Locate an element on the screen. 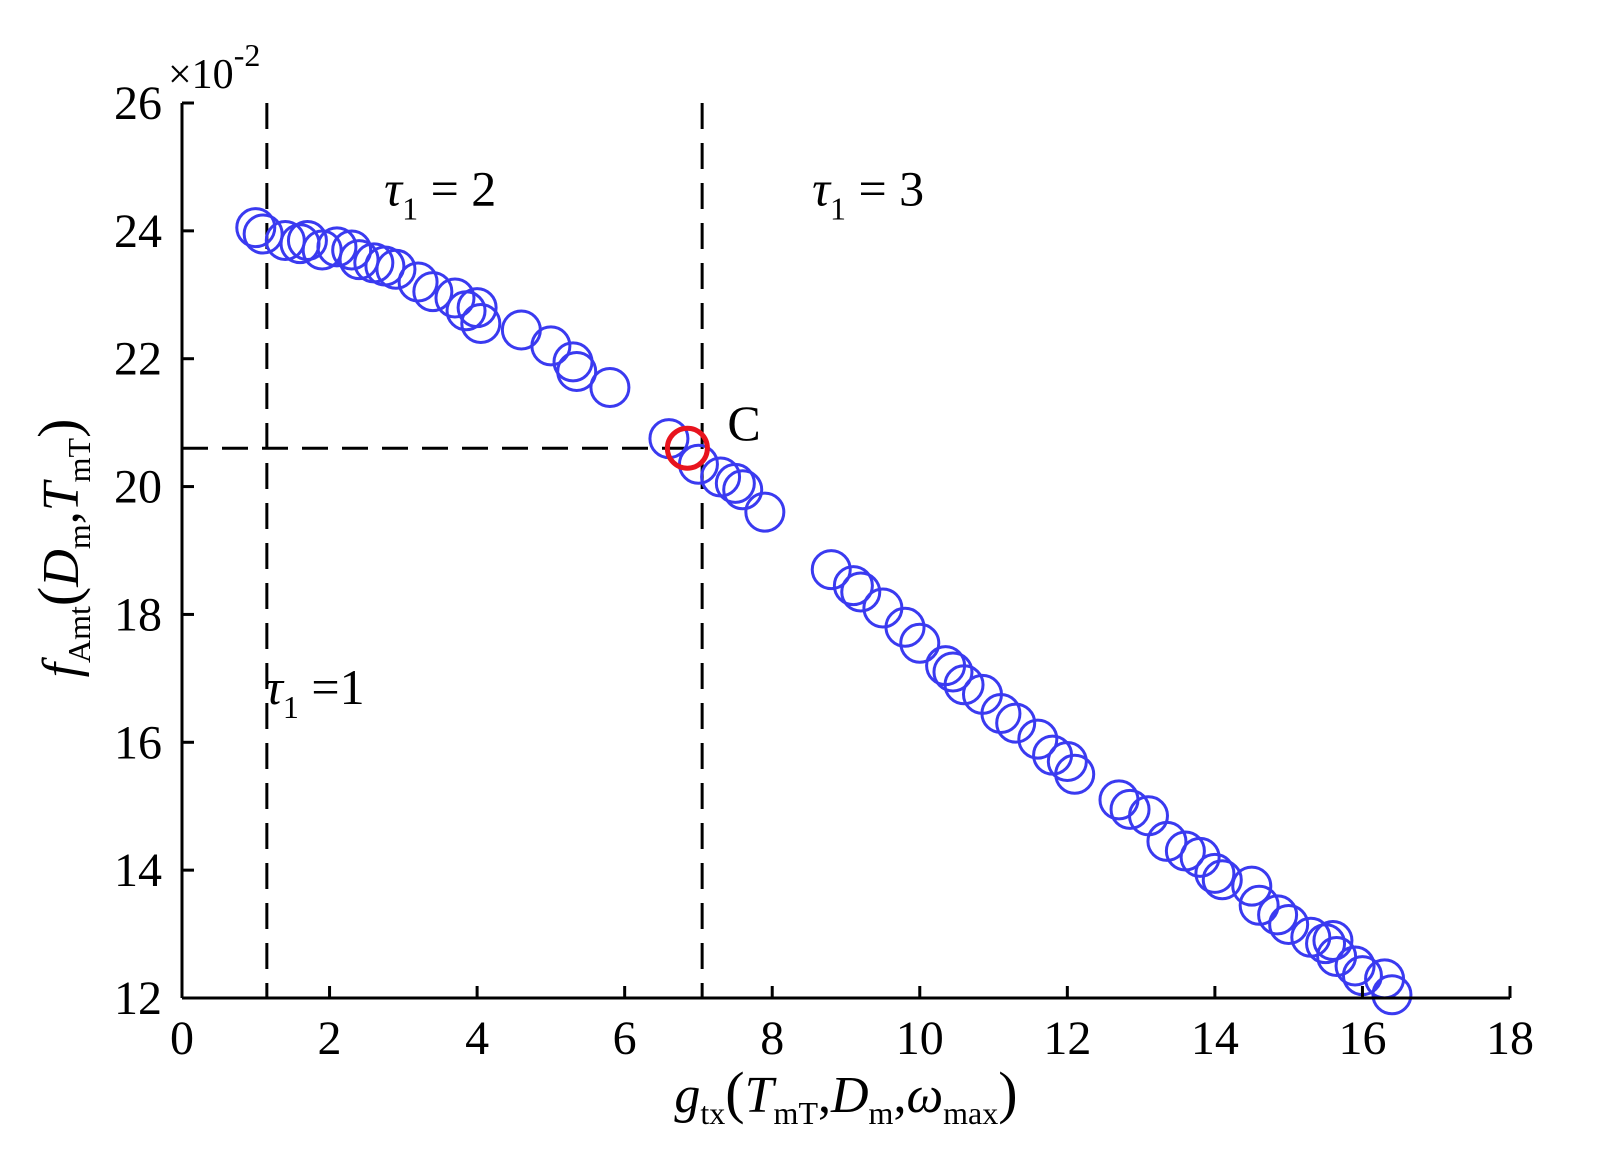 The width and height of the screenshot is (1598, 1171). y-tick-label: 20 is located at coordinates (138, 487).